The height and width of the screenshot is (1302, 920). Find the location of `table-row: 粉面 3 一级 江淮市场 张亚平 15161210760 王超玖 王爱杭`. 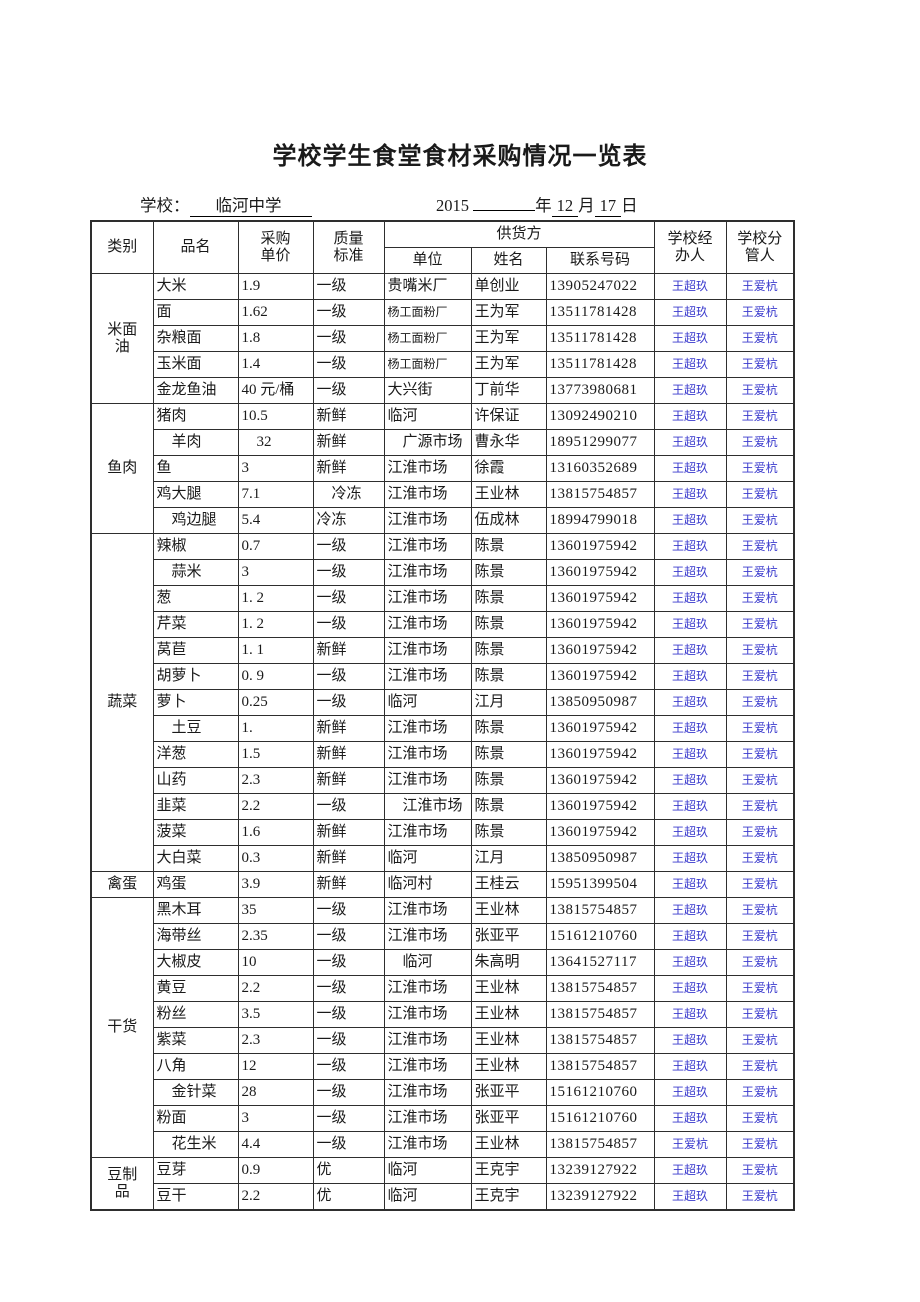

table-row: 粉面 3 一级 江淮市场 张亚平 15161210760 王超玖 王爱杭 is located at coordinates (443, 1118).